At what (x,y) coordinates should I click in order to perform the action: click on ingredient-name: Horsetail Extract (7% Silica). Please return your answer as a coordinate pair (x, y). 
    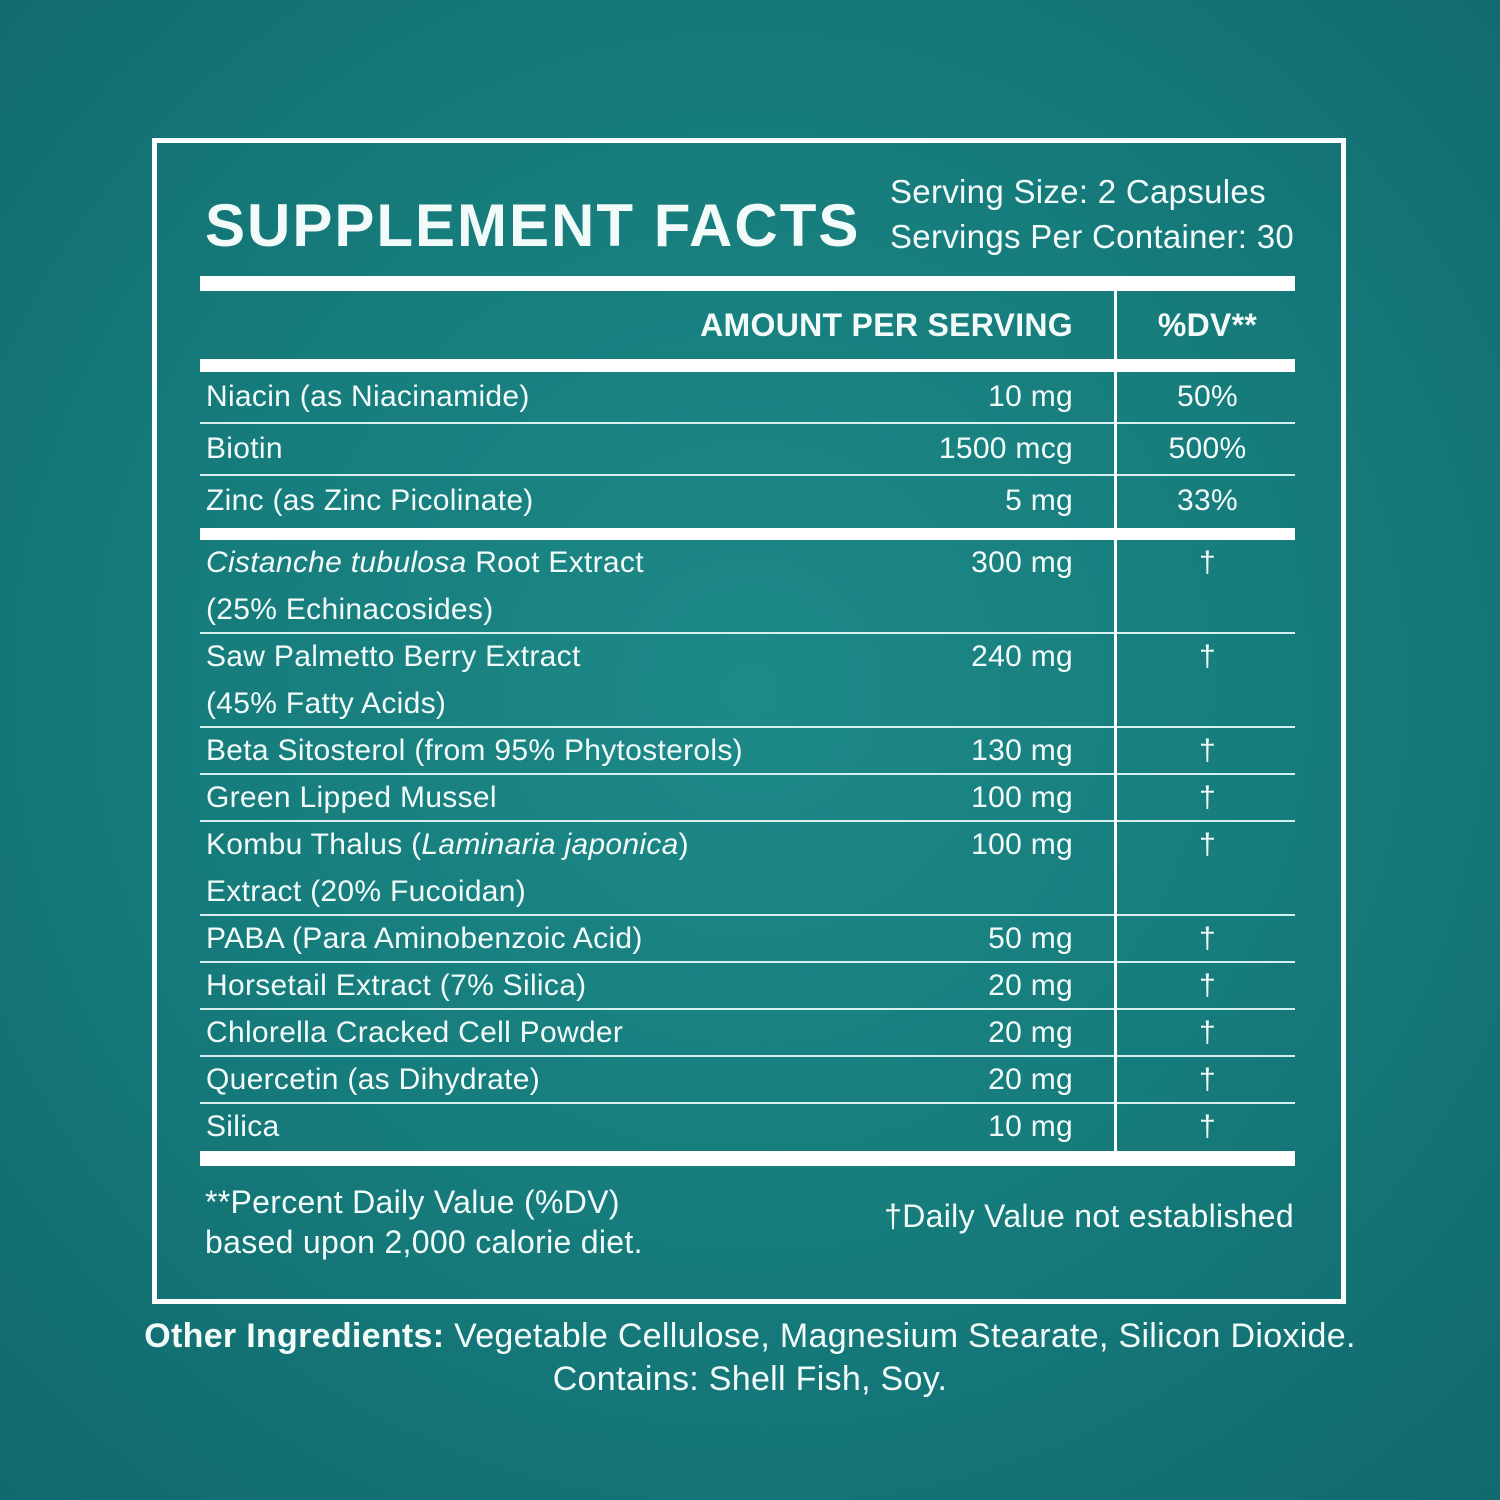
    Looking at the image, I should click on (396, 985).